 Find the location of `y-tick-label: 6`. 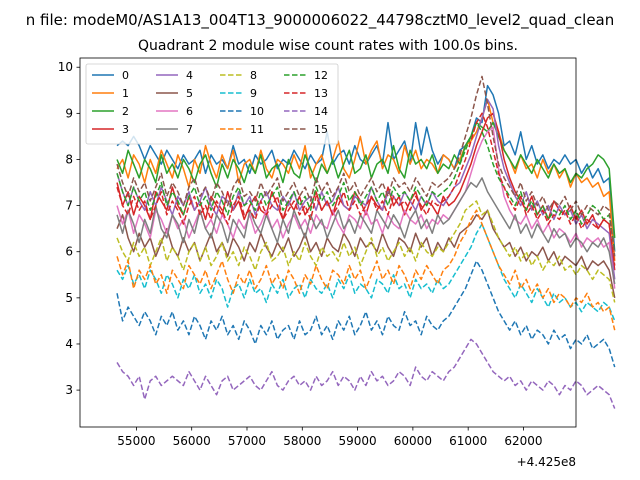

y-tick-label: 6 is located at coordinates (69, 252).